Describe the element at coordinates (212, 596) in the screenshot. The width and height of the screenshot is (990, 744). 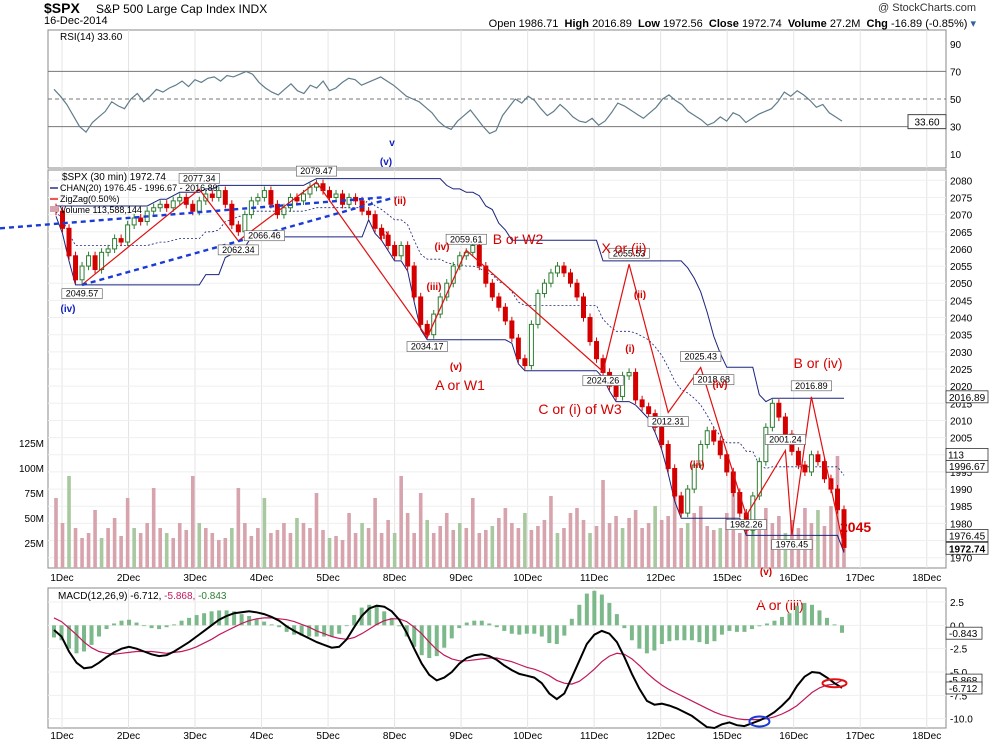
I see `macd-legend-hist: -0.843` at that location.